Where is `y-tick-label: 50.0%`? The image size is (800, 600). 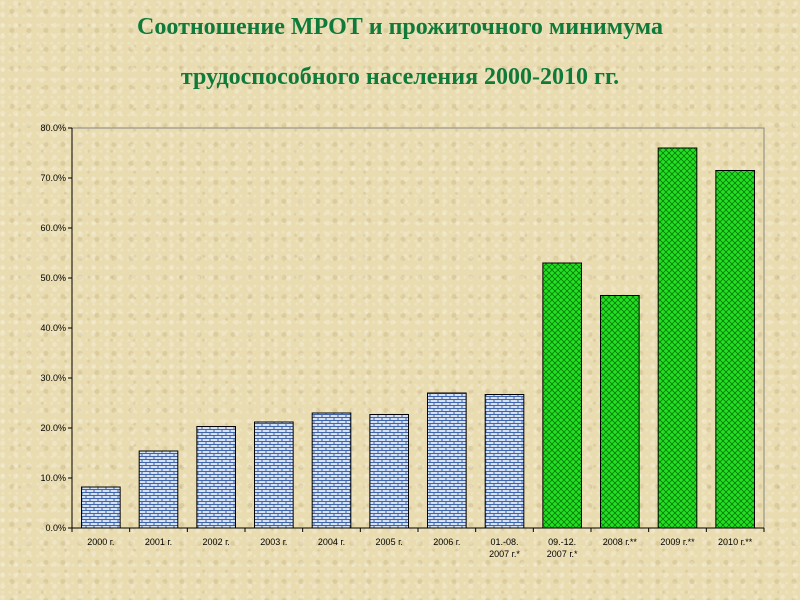
y-tick-label: 50.0% is located at coordinates (53, 278).